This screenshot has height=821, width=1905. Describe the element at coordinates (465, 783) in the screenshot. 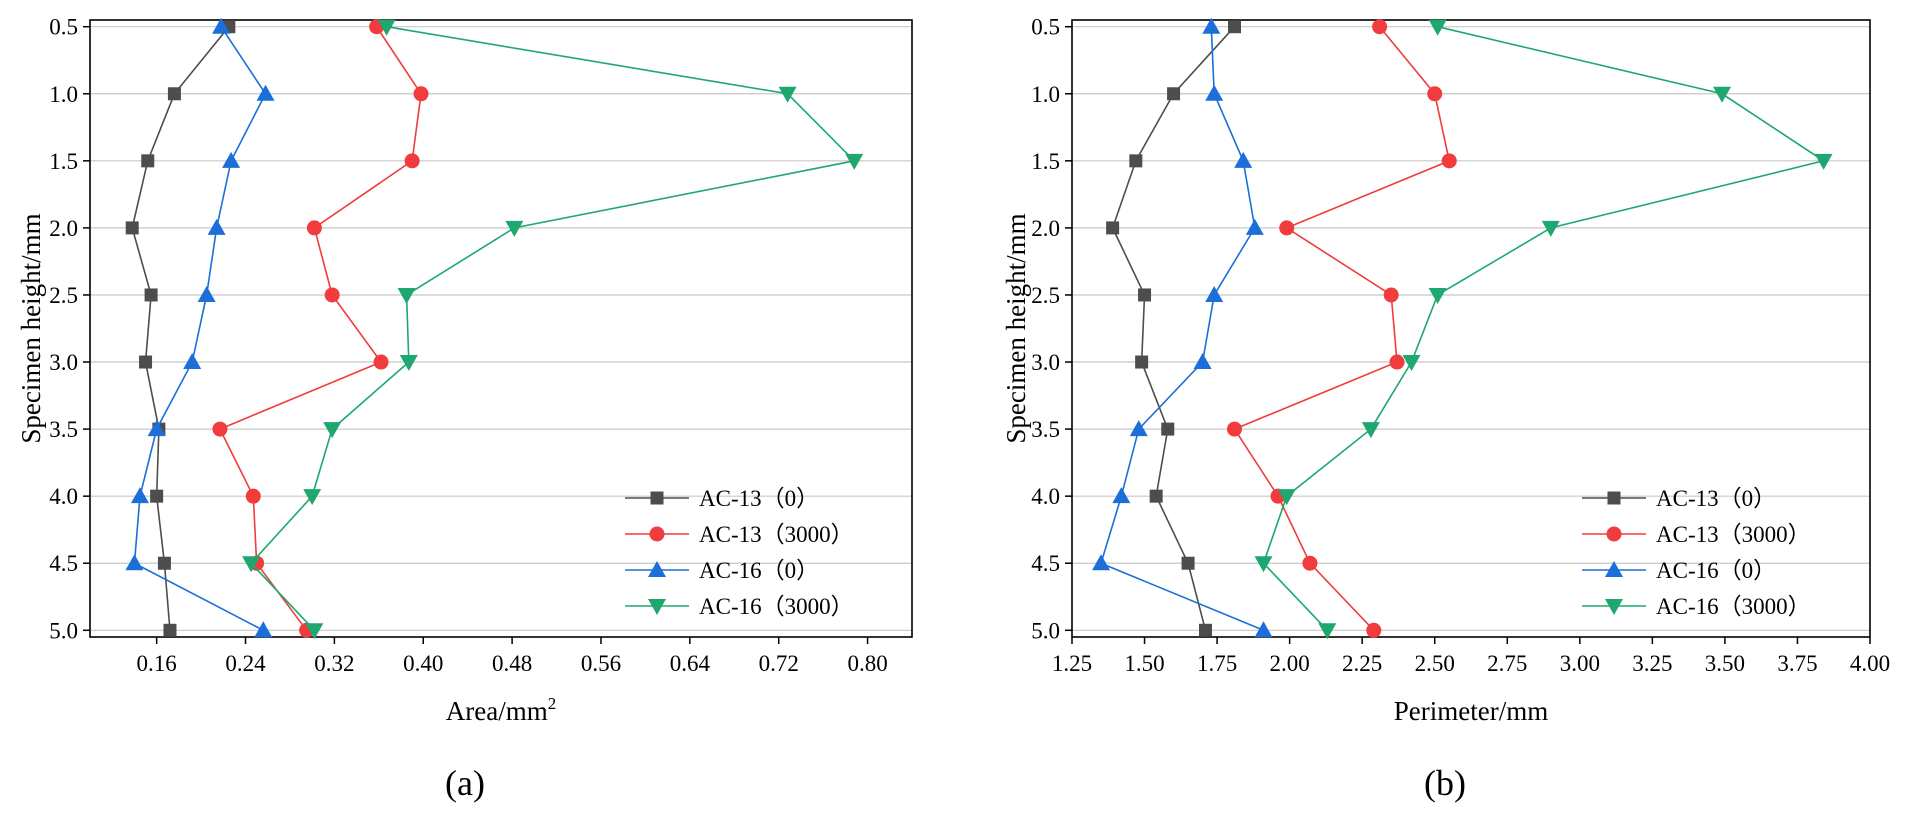

I see `panel-label: (a)` at that location.